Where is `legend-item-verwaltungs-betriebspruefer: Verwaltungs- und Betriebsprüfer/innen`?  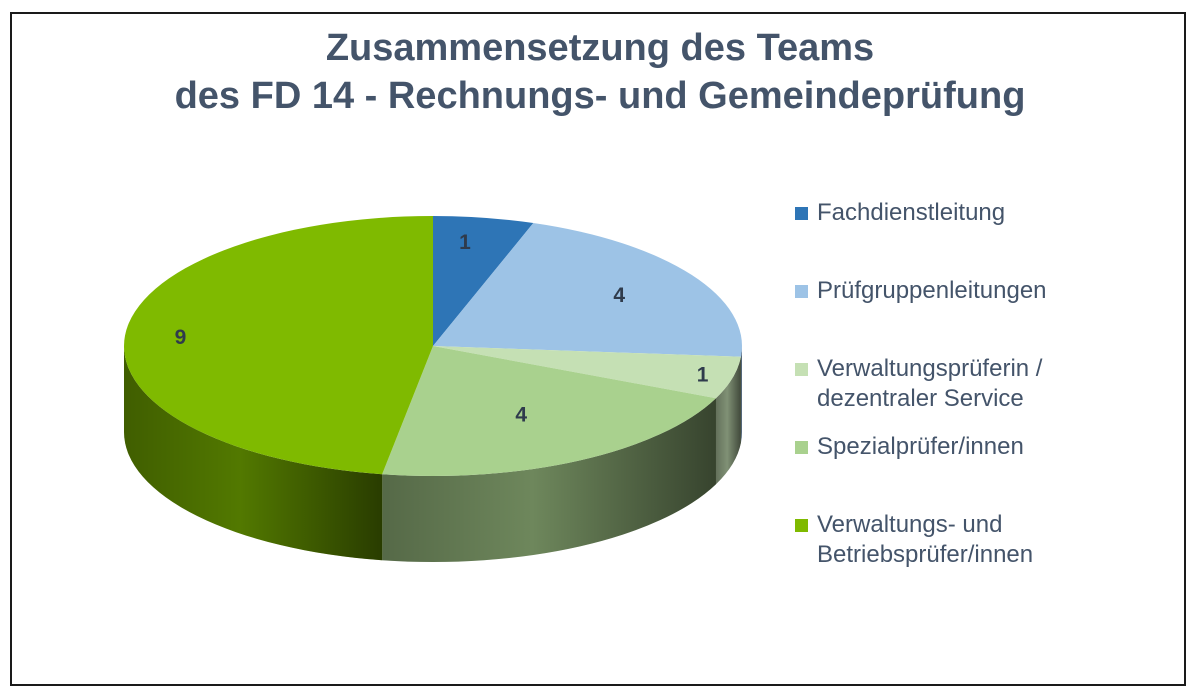 legend-item-verwaltungs-betriebspruefer: Verwaltungs- und Betriebsprüfer/innen is located at coordinates (940, 540).